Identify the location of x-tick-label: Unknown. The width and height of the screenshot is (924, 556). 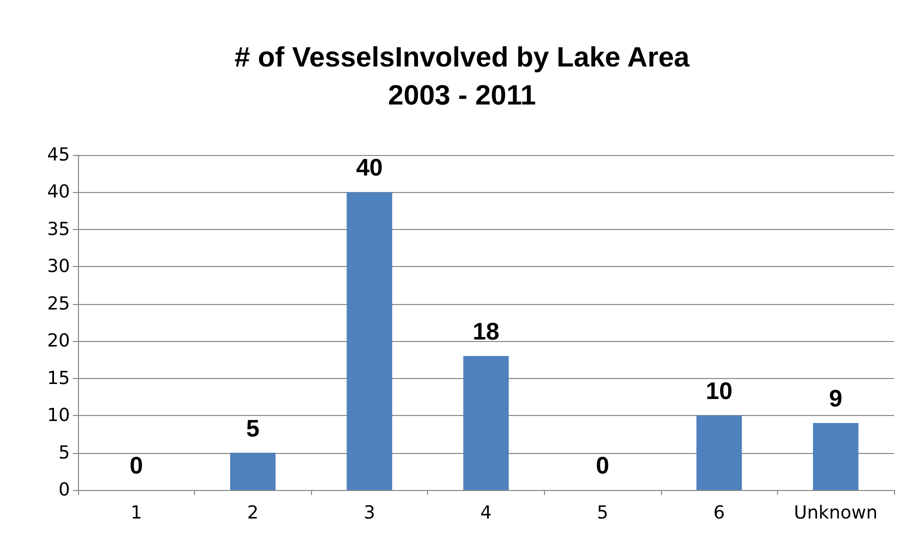
(836, 513).